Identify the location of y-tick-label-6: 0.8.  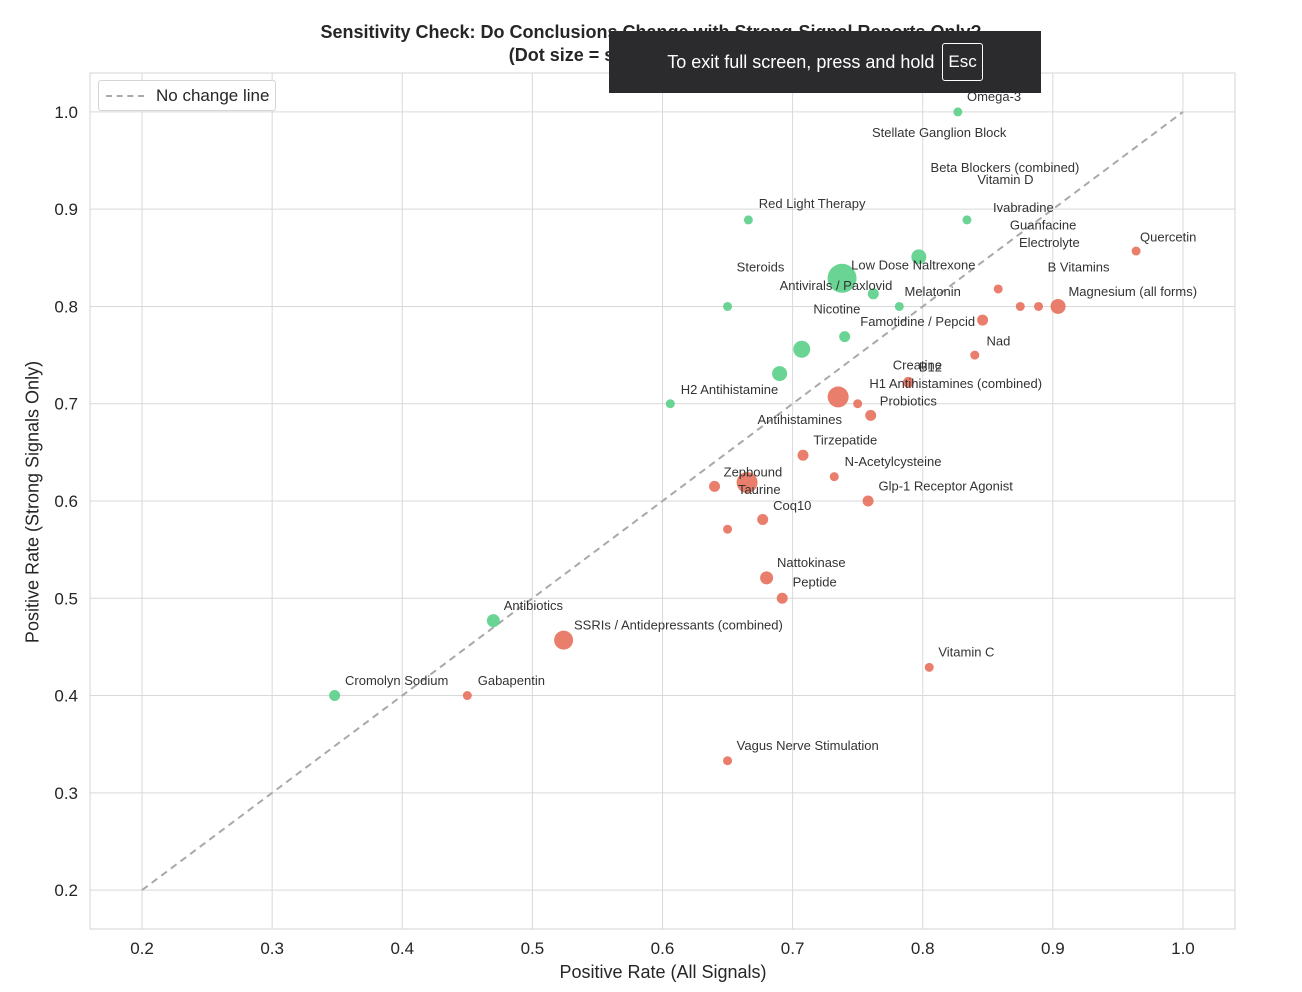
(66, 306).